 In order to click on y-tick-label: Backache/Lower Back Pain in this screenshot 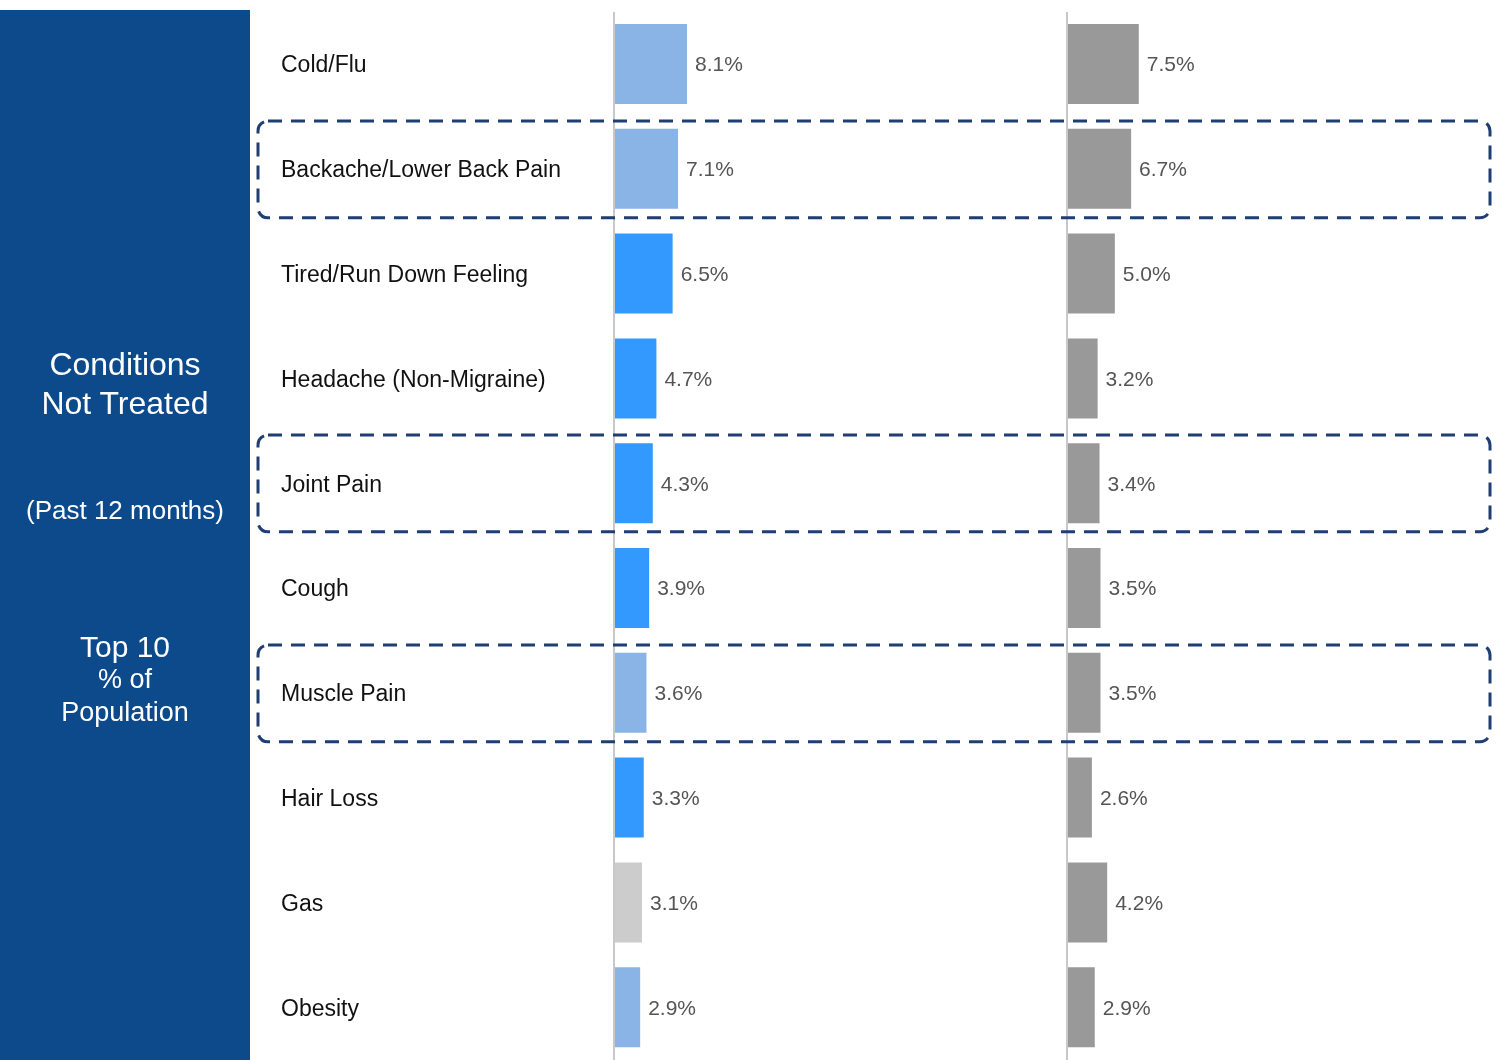, I will do `click(421, 169)`.